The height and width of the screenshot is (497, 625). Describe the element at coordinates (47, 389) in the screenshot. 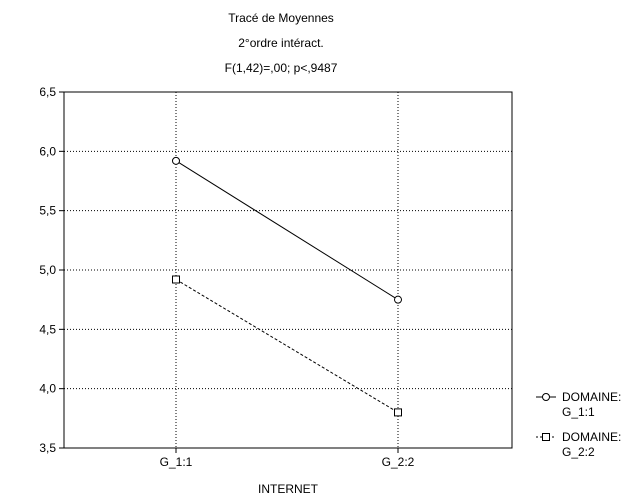

I see `y-tick-label: 4,0` at that location.